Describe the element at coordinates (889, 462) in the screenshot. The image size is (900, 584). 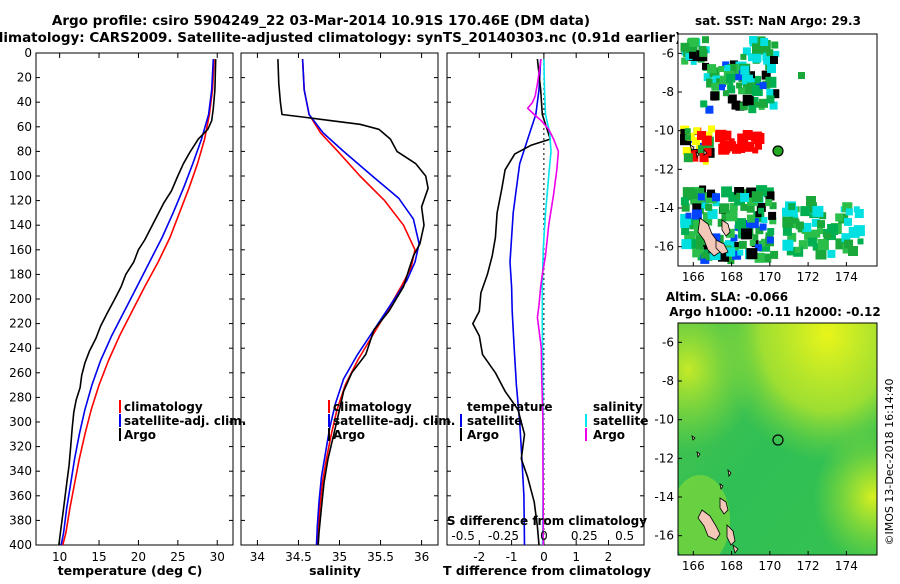
I see `copyright-stamp: ©IMOS 13-Dec-2018 16:14:40` at that location.